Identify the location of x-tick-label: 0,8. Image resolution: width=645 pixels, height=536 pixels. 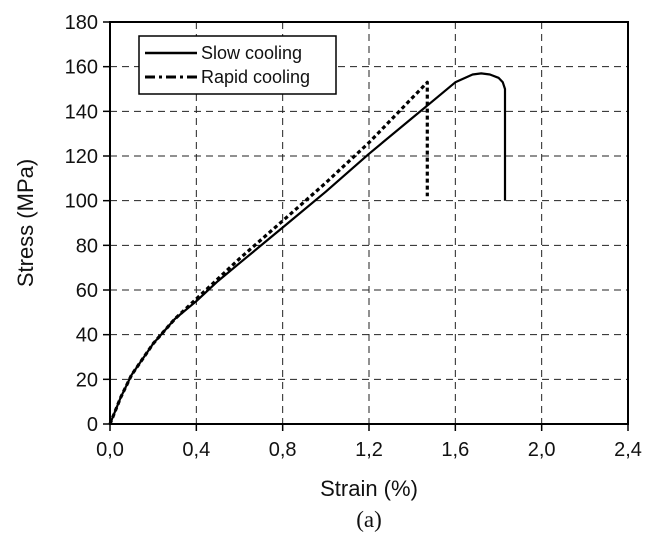
(283, 450).